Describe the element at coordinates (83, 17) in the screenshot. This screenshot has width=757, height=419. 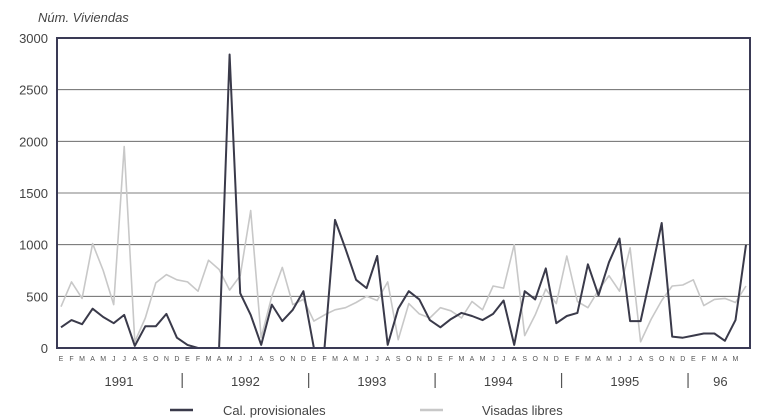
I see `y-axis-title: Núm. Viviendas` at that location.